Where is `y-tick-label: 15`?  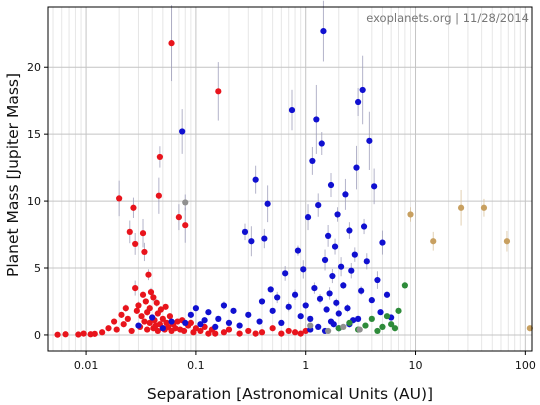
y-tick-label: 15 is located at coordinates (34, 134).